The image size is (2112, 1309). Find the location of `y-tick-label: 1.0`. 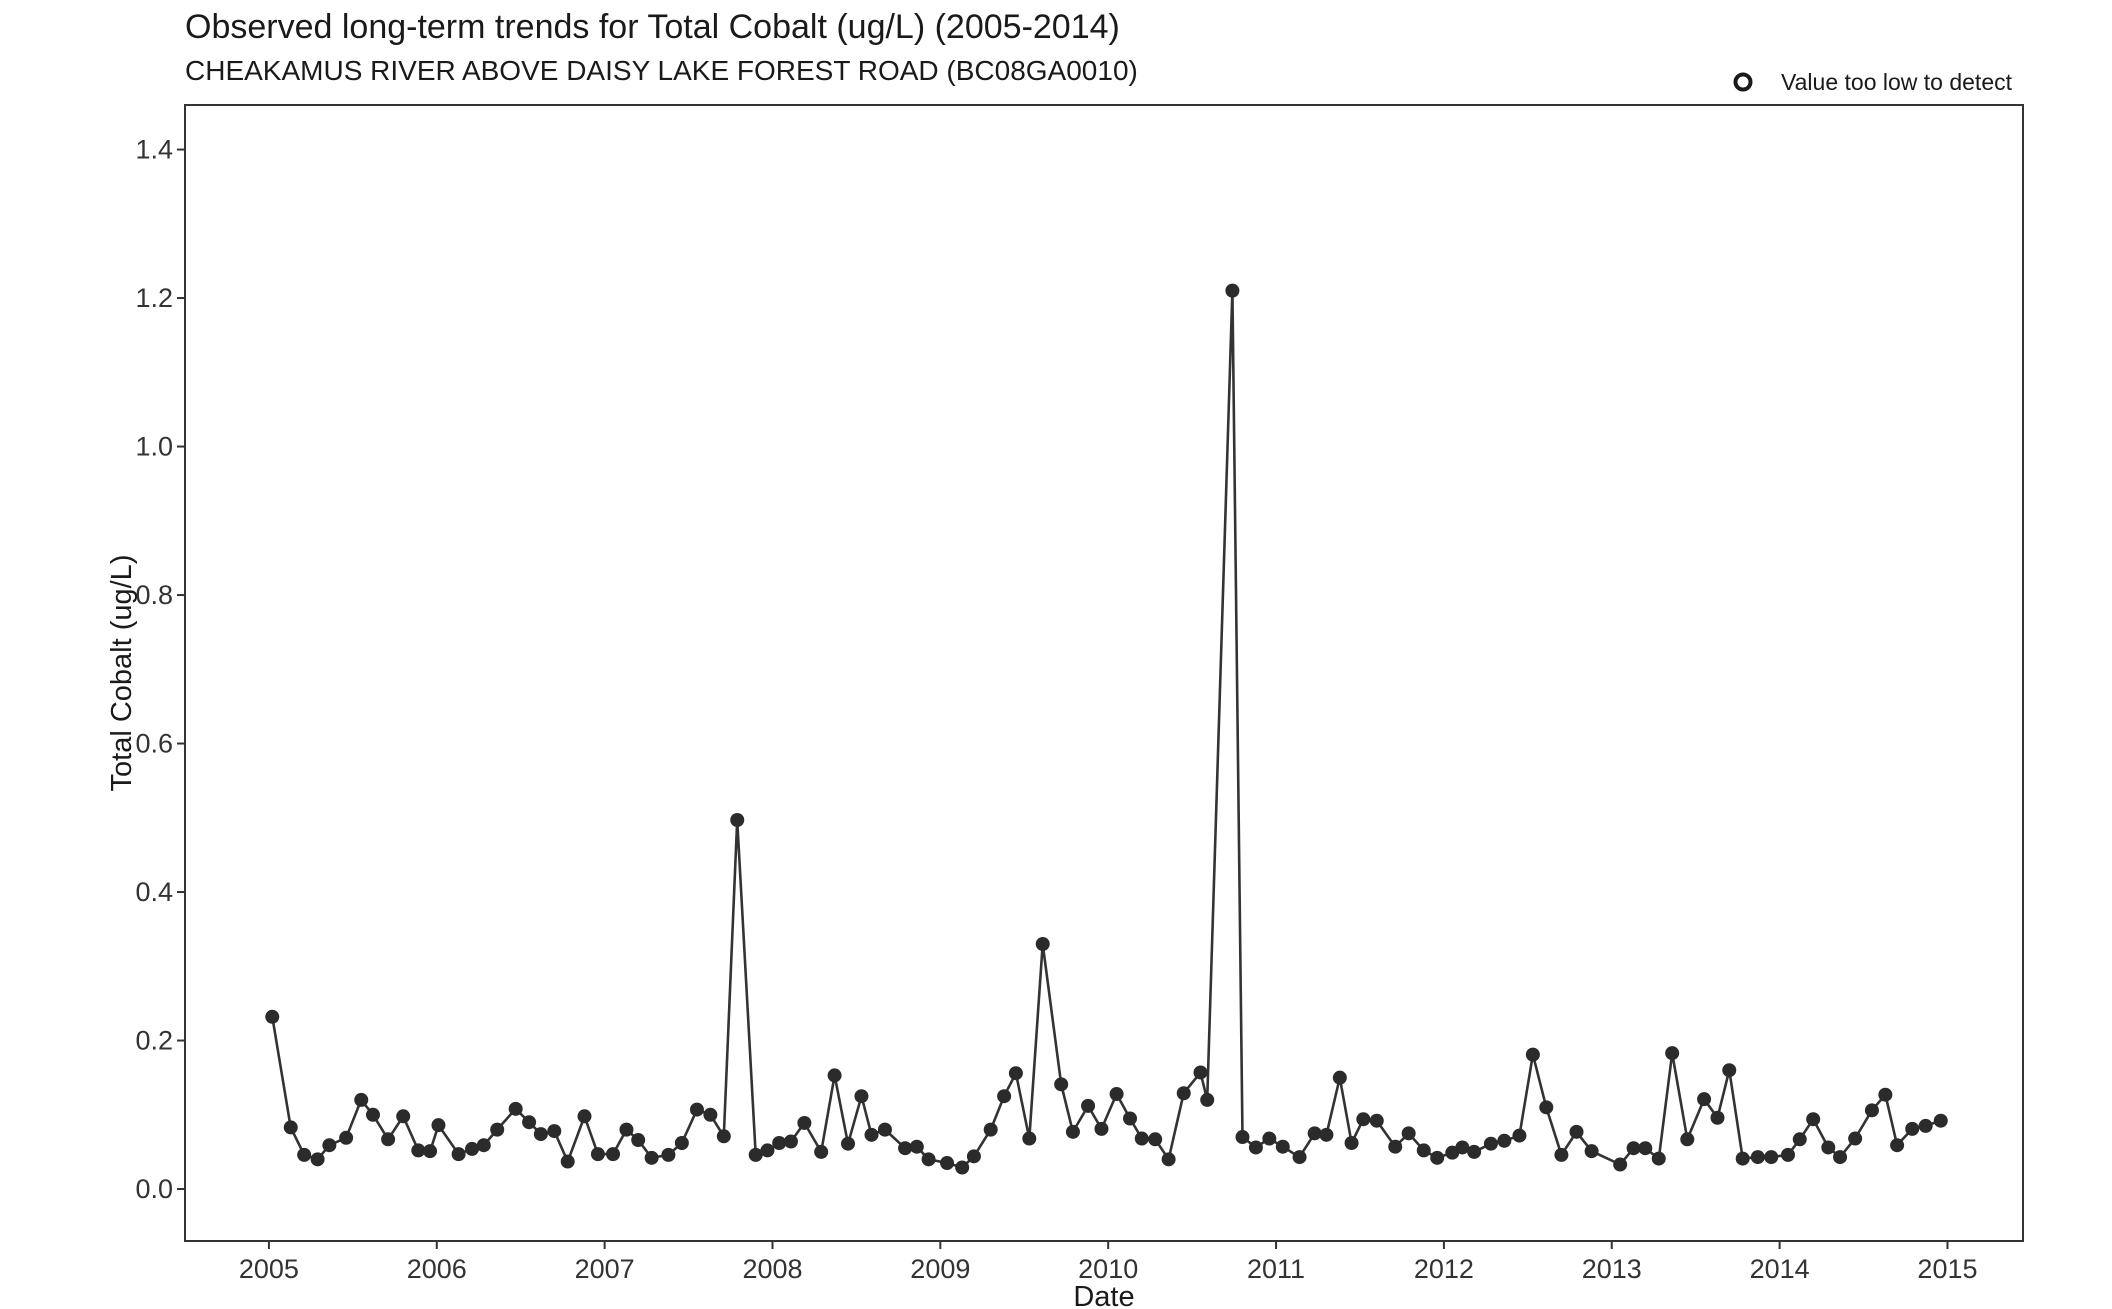

y-tick-label: 1.0 is located at coordinates (154, 447).